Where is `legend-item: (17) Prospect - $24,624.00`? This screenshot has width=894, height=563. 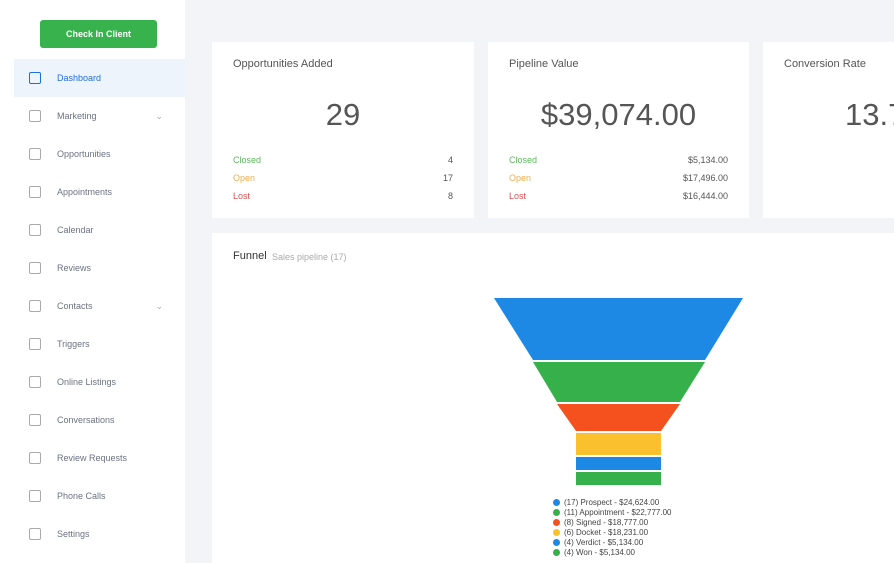 legend-item: (17) Prospect - $24,624.00 is located at coordinates (606, 502).